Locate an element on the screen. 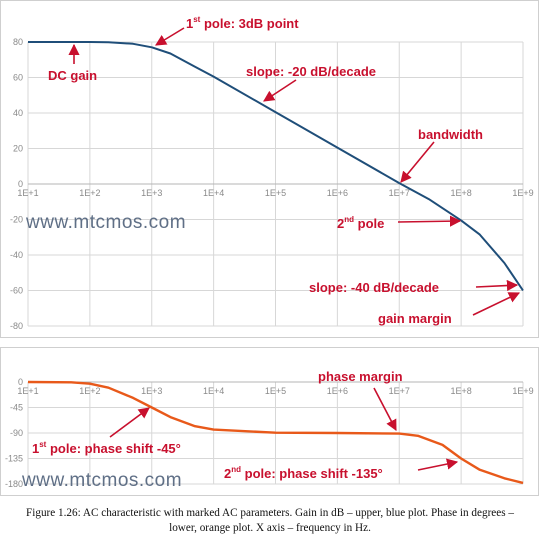 Image resolution: width=540 pixels, height=536 pixels. phase-x-tick-label: 1E+4 is located at coordinates (213, 391).